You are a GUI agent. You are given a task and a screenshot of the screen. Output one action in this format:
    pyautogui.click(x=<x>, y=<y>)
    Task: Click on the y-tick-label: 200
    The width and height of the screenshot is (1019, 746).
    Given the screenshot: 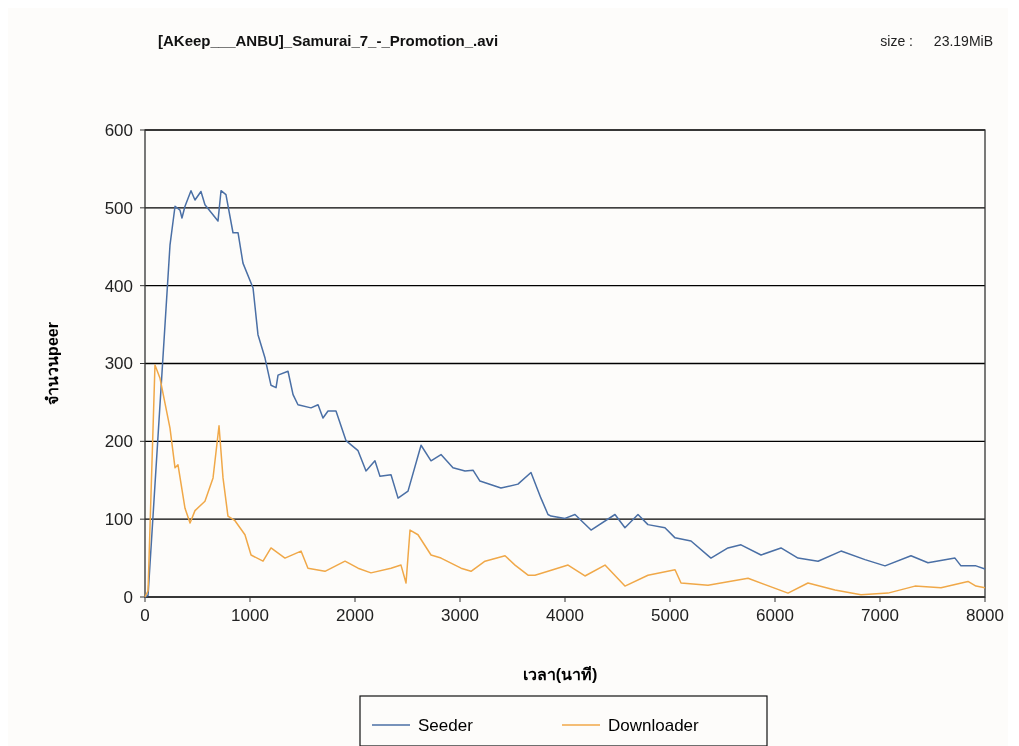 What is the action you would take?
    pyautogui.click(x=118, y=442)
    